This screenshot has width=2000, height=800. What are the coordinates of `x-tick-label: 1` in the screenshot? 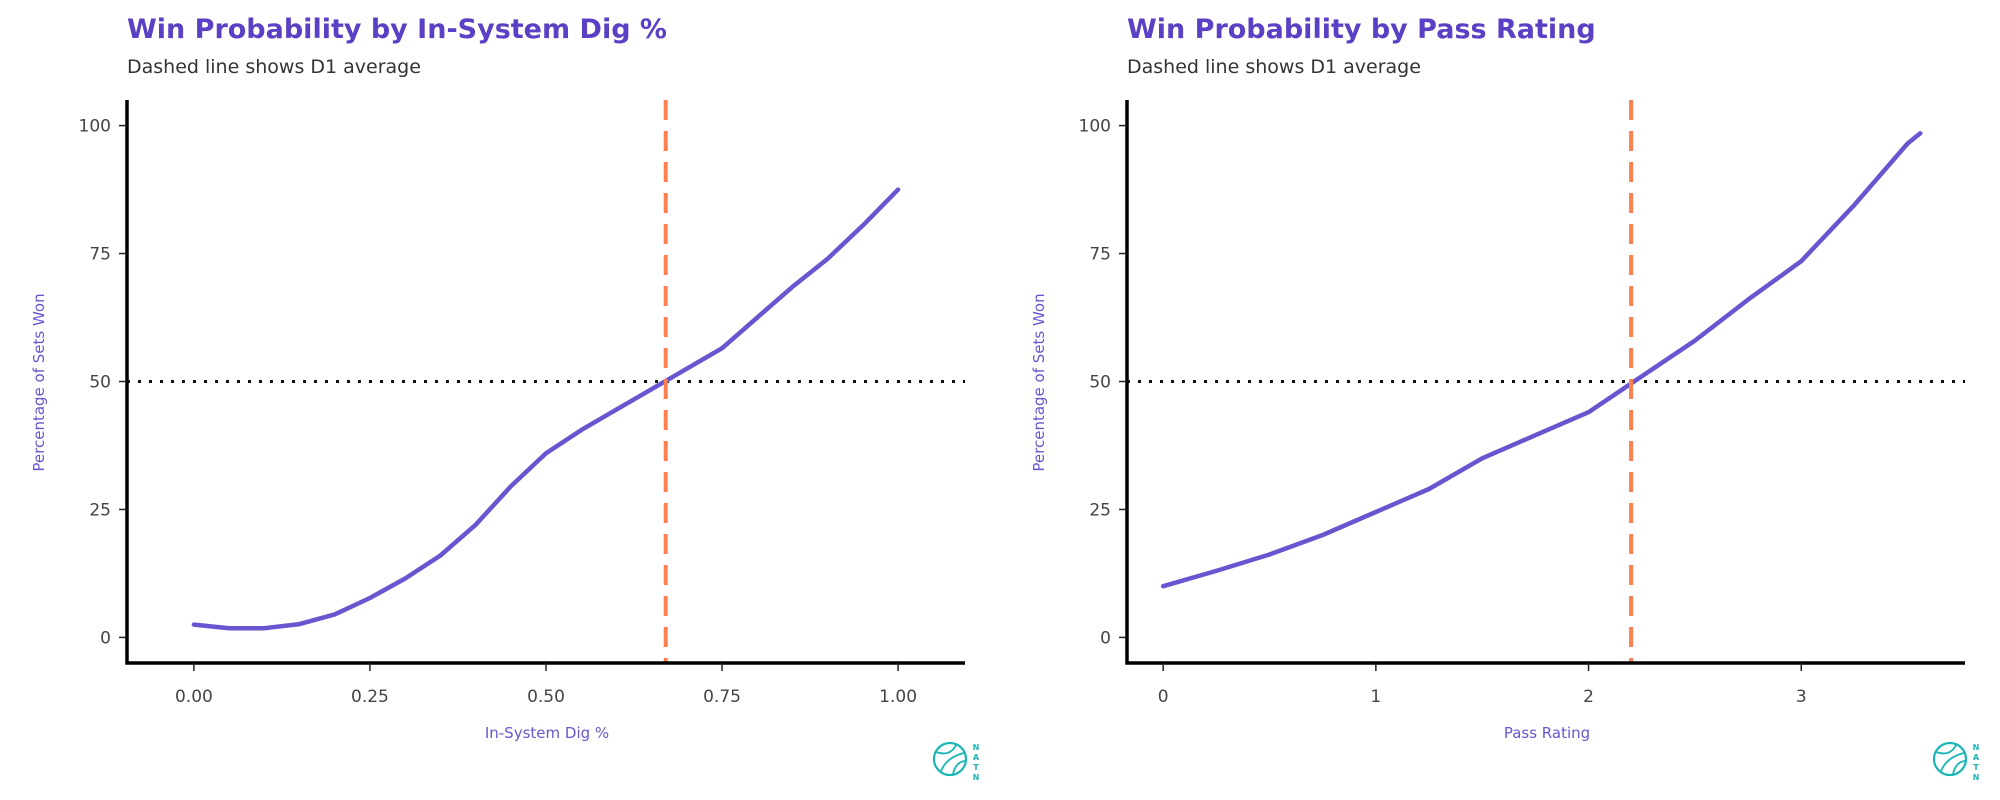 It's located at (1375, 697).